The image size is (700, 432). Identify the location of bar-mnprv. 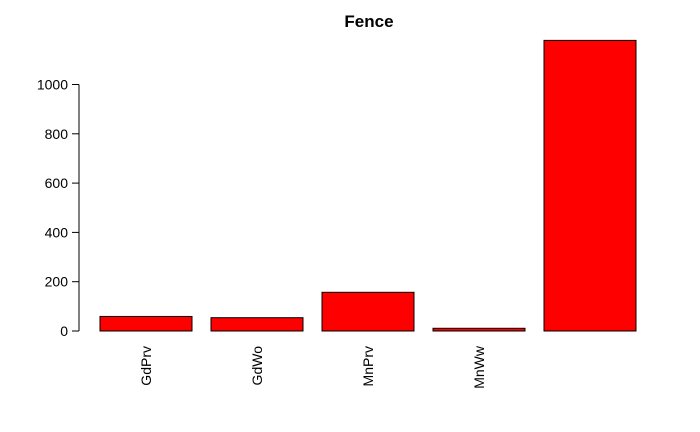
(368, 311).